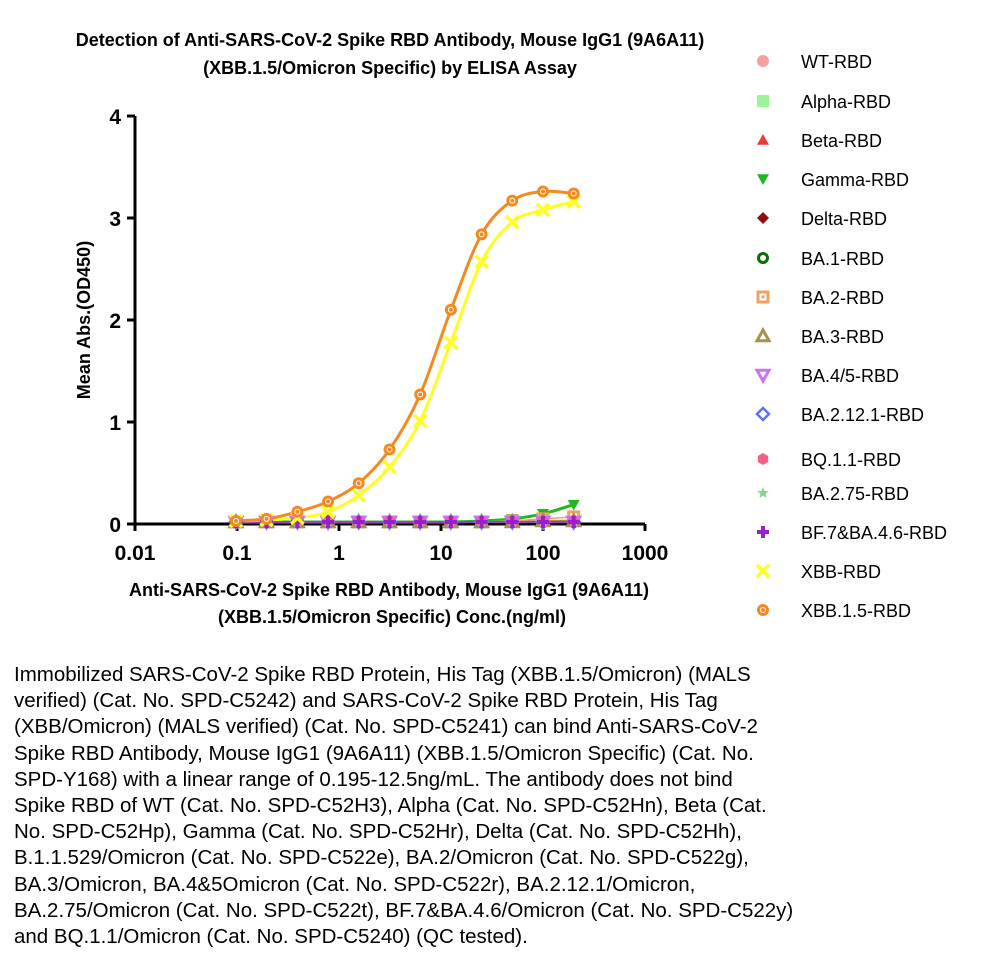 This screenshot has width=1000, height=972. Describe the element at coordinates (115, 423) in the screenshot. I see `y-tick-label: 1` at that location.